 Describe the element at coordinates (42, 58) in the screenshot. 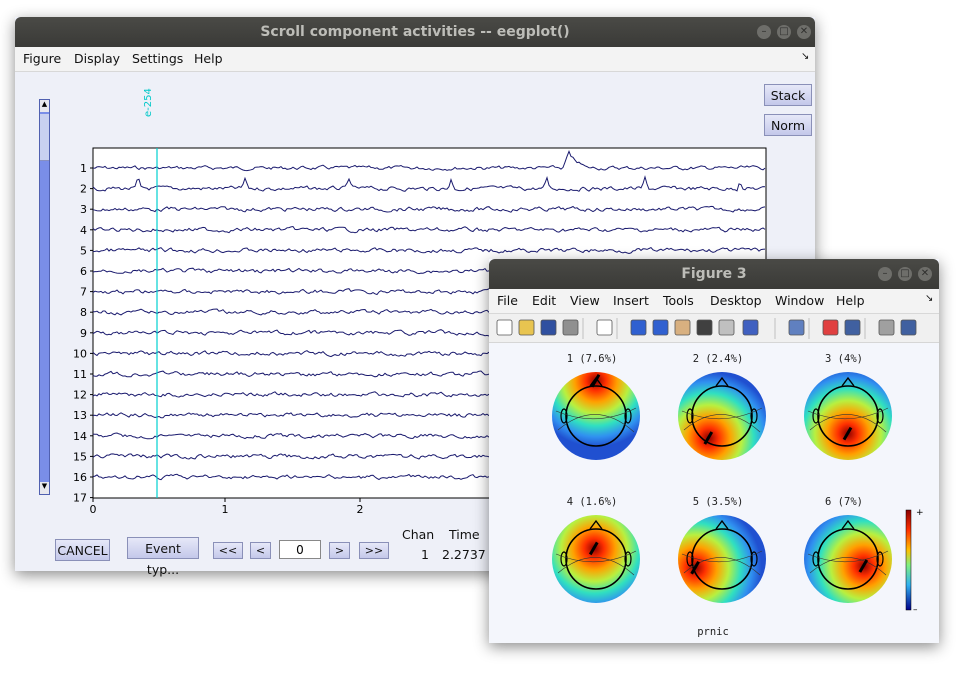

I see `menu-figure: Figure` at that location.